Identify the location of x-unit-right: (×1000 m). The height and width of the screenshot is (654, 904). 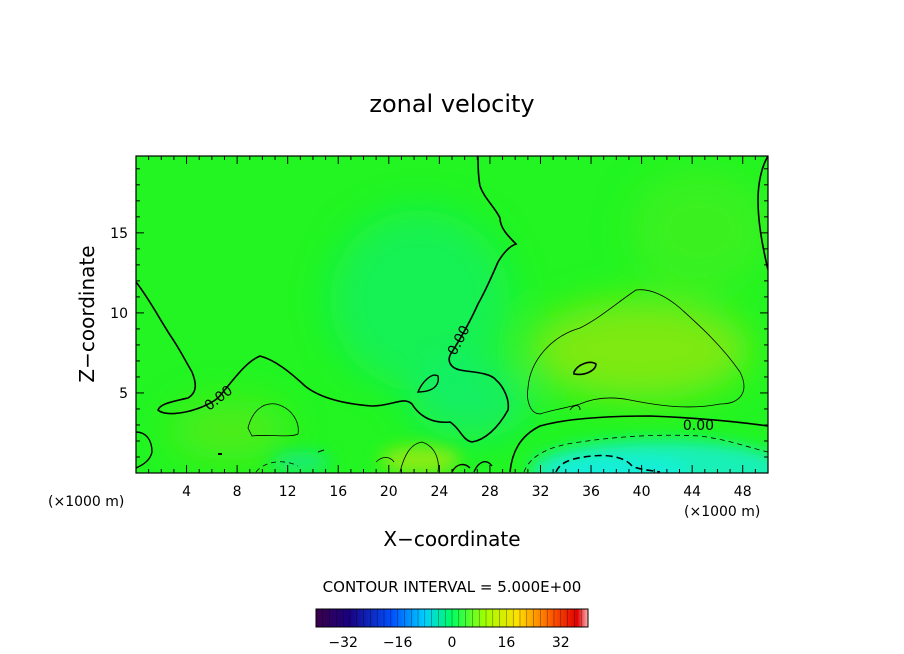
(722, 512).